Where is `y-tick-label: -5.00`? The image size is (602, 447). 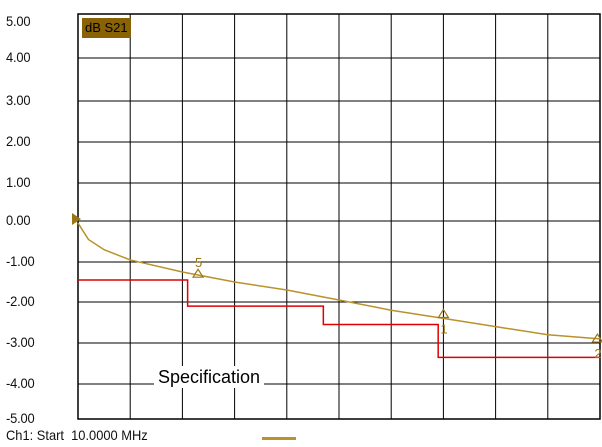
y-tick-label: -5.00 is located at coordinates (20, 418).